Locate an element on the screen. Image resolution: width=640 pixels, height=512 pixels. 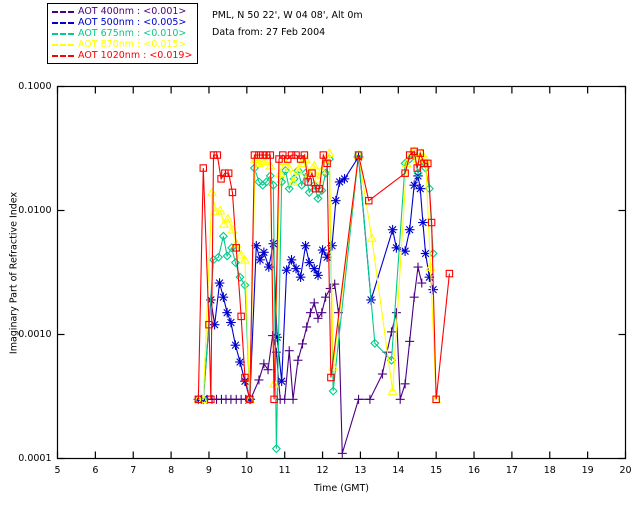
x-axis-title: Time (GMT) is located at coordinates (341, 488).